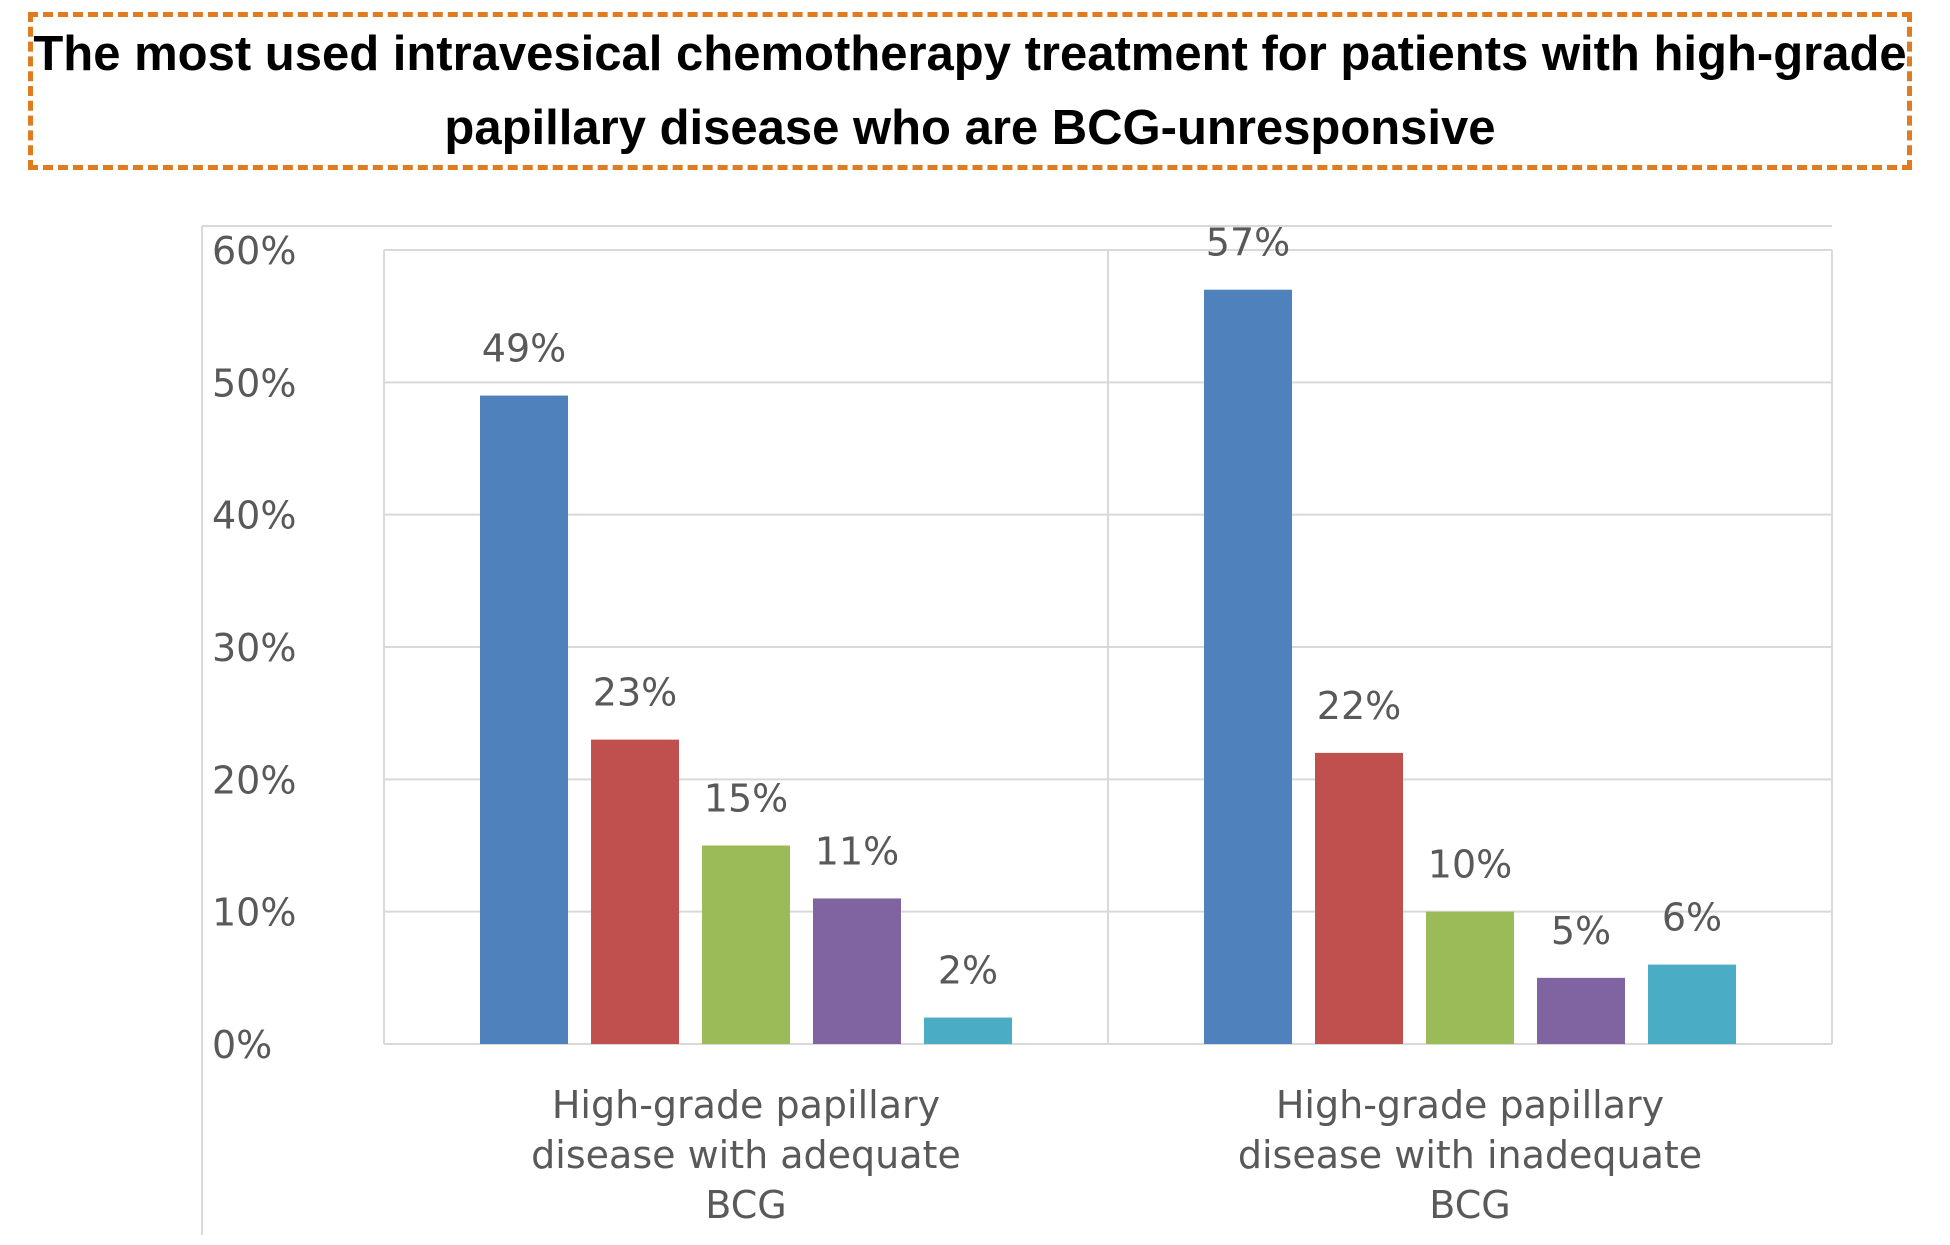 This screenshot has height=1245, width=1950. I want to click on x-tick-label: disease with adequate, so click(746, 1155).